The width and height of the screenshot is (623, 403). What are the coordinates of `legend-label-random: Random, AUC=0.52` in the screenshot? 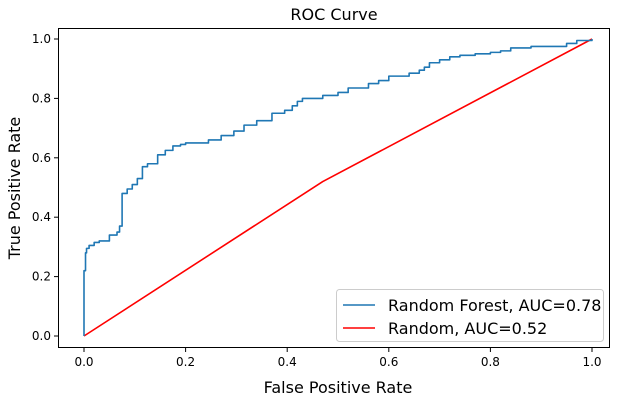 It's located at (467, 328).